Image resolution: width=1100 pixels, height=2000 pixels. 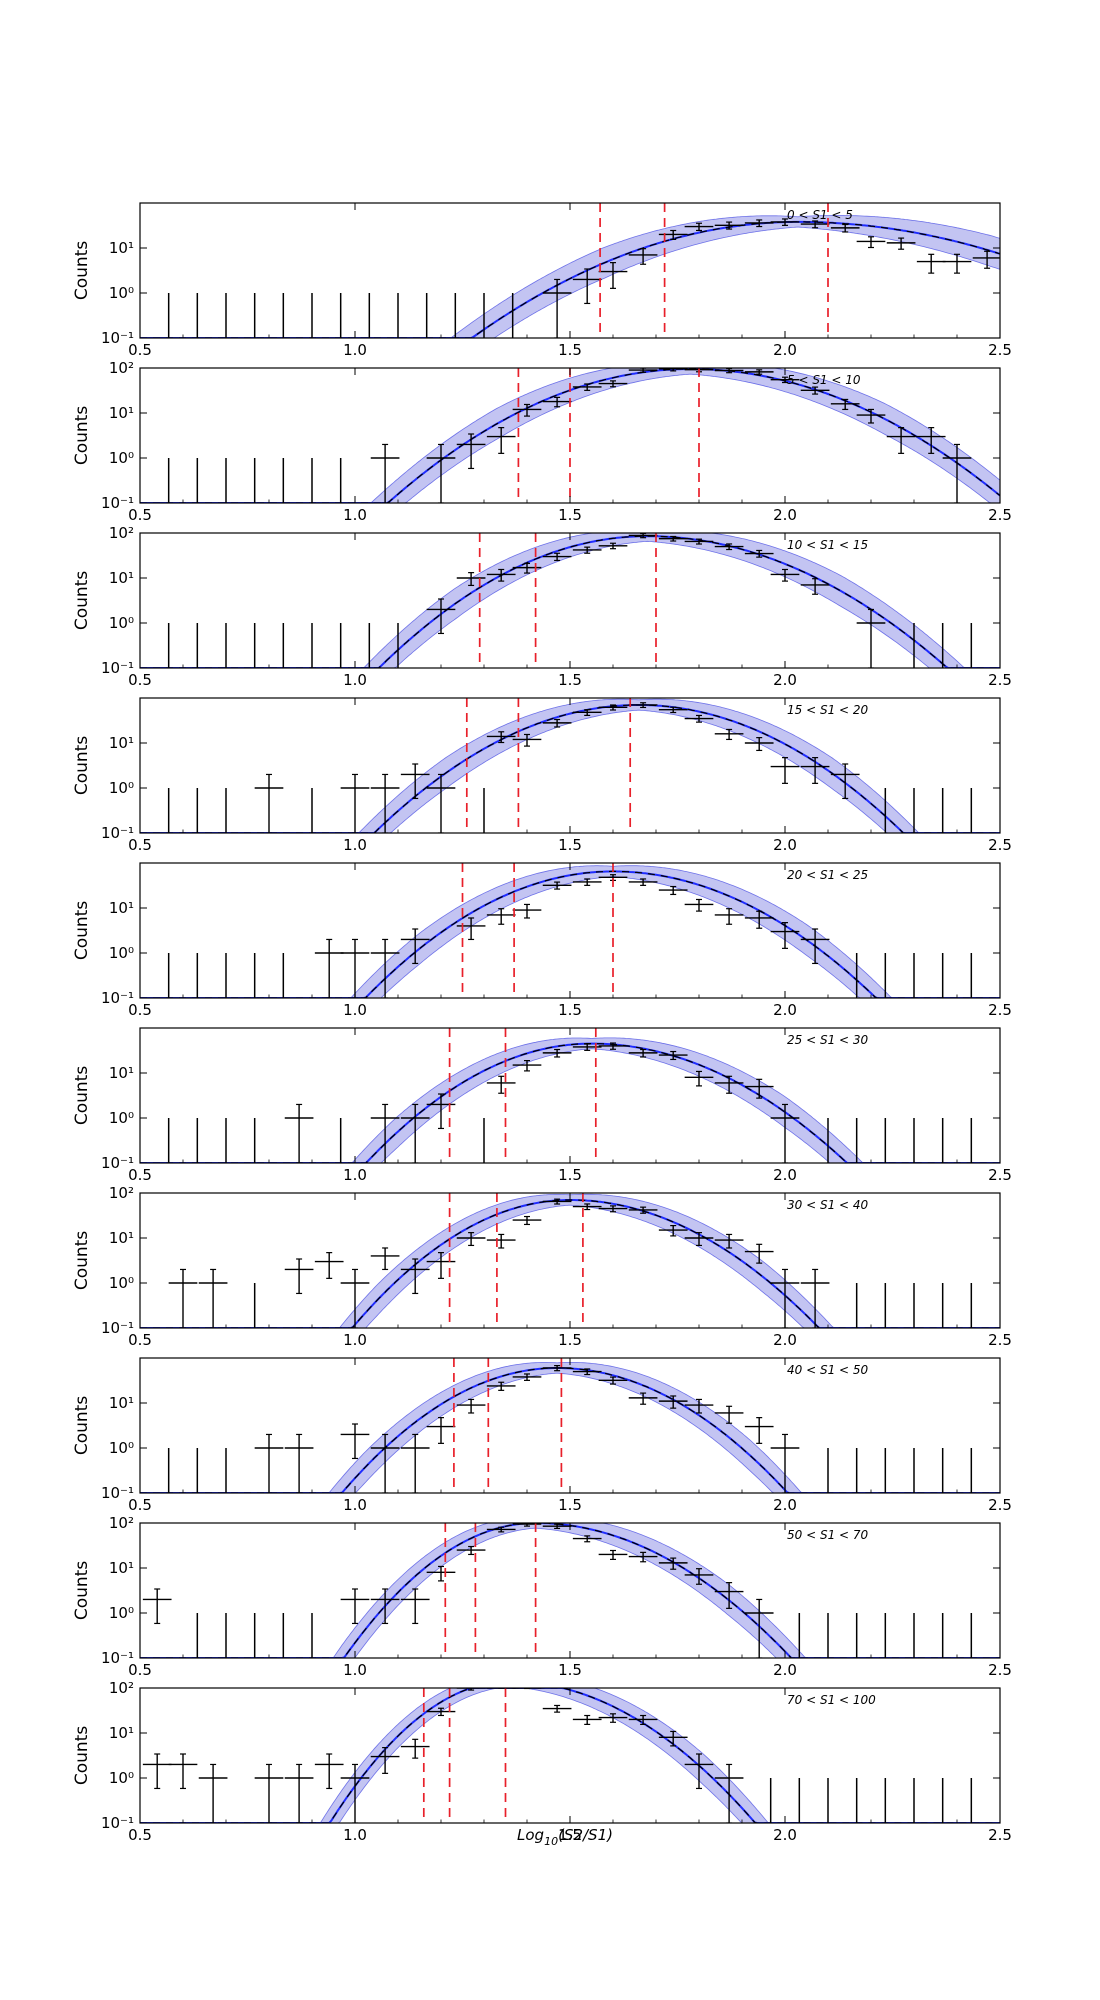 I want to click on panel-label: 15 < S1 < 20, so click(x=828, y=710).